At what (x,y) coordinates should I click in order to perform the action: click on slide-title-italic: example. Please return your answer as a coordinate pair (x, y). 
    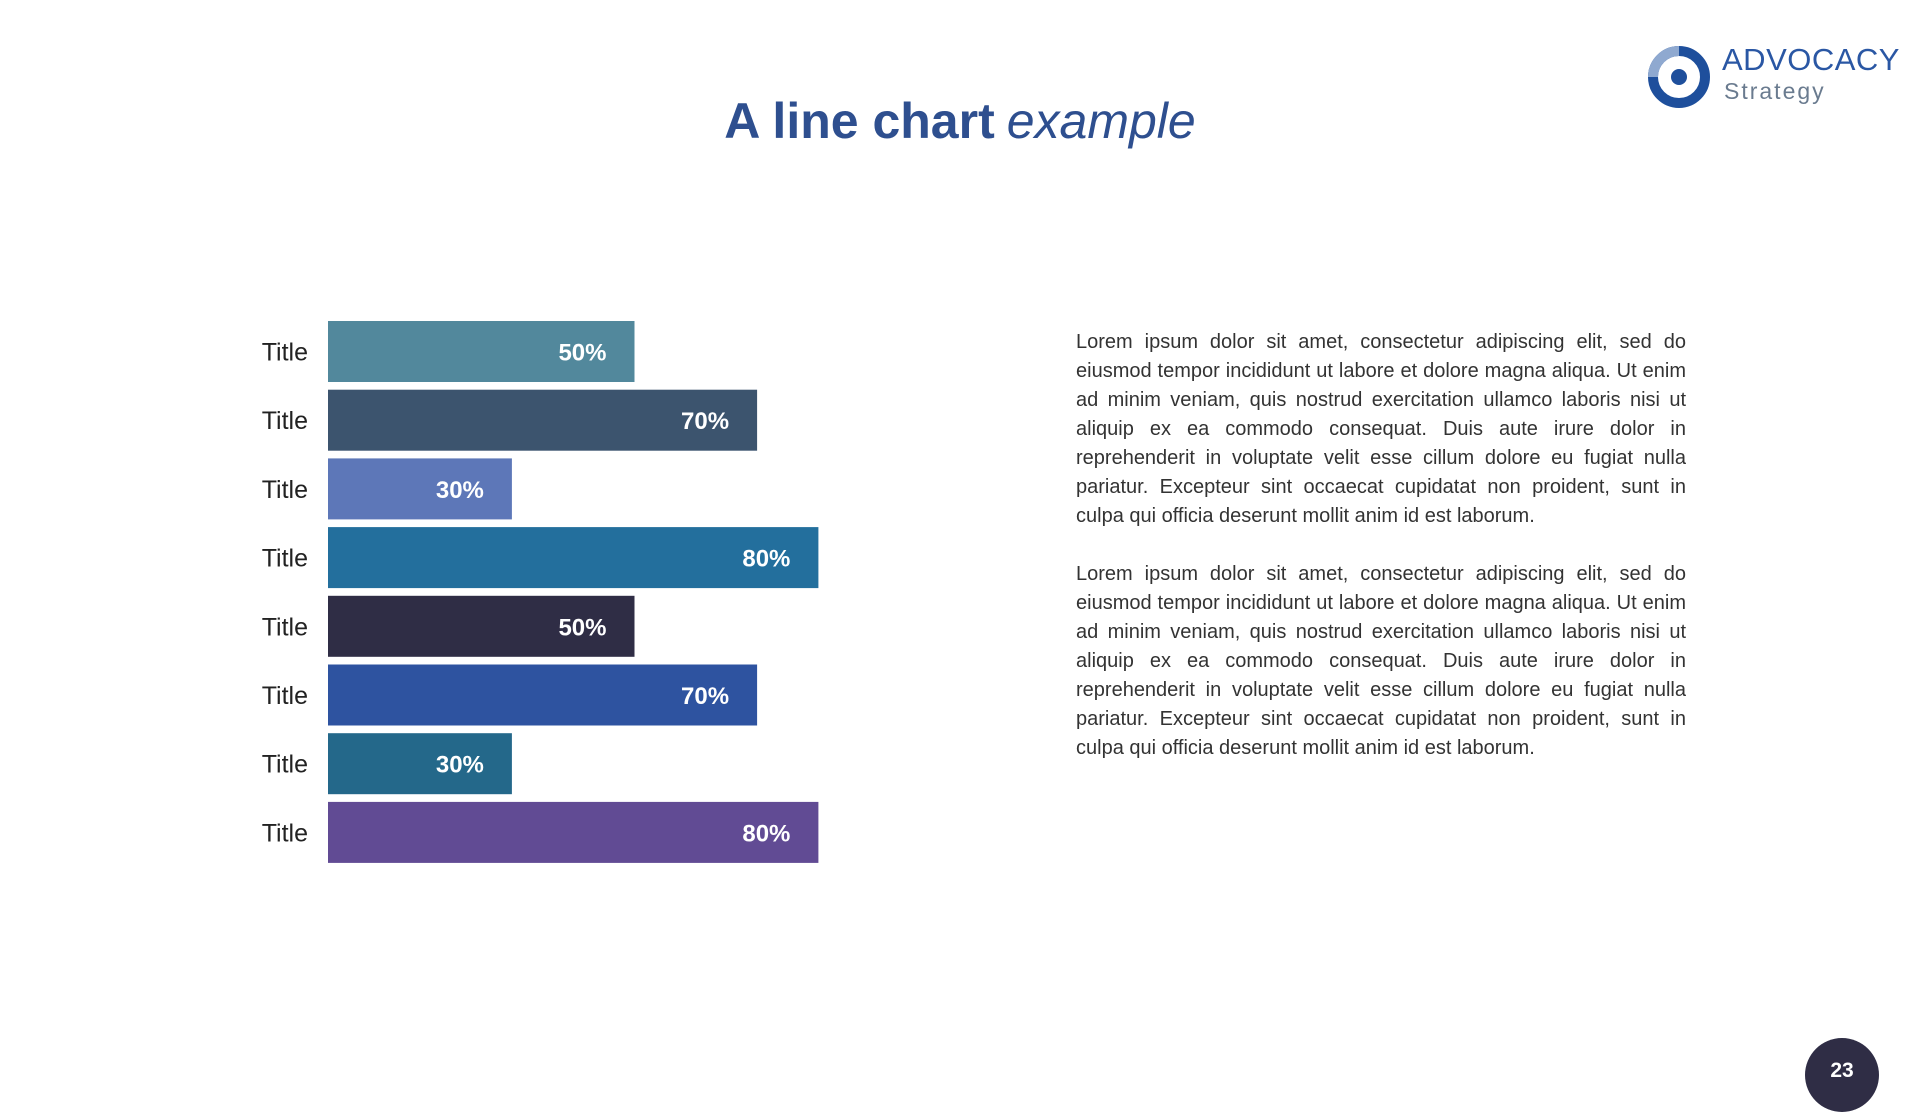
    Looking at the image, I should click on (1101, 121).